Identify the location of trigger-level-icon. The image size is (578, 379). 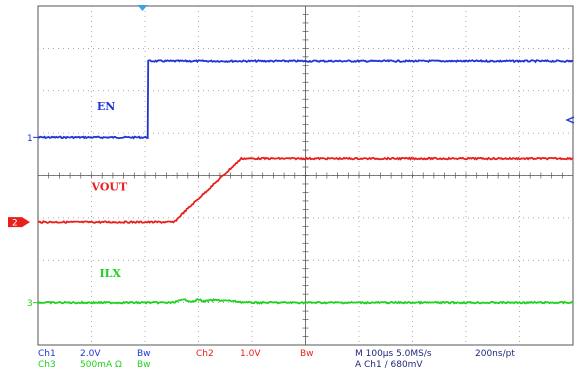
(570, 120).